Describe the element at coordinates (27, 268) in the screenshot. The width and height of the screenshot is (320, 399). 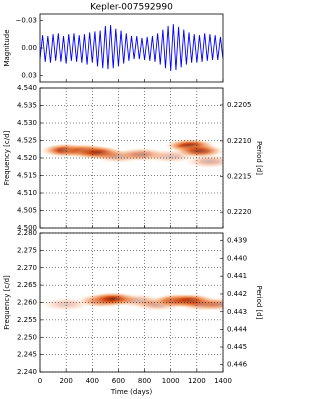
I see `y-tick-label: 2.270` at that location.